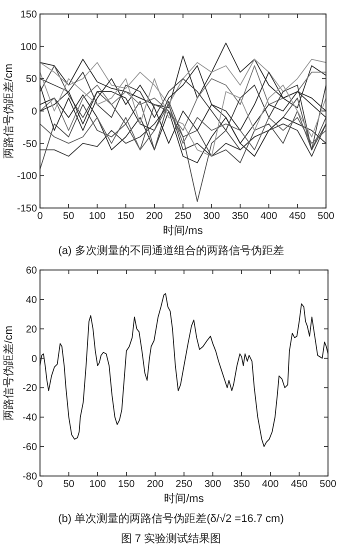  What do you see at coordinates (27, 176) in the screenshot?
I see `y-tick-label: -100` at bounding box center [27, 176].